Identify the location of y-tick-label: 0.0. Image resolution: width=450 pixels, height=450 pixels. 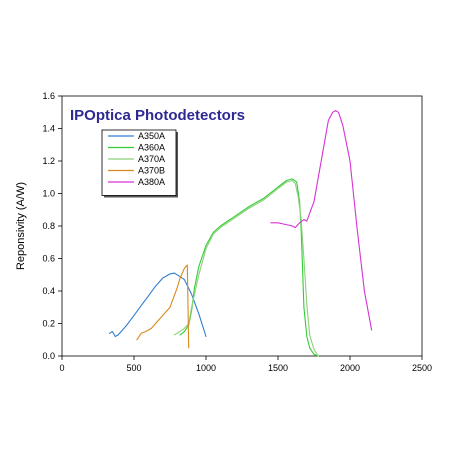
(48, 356).